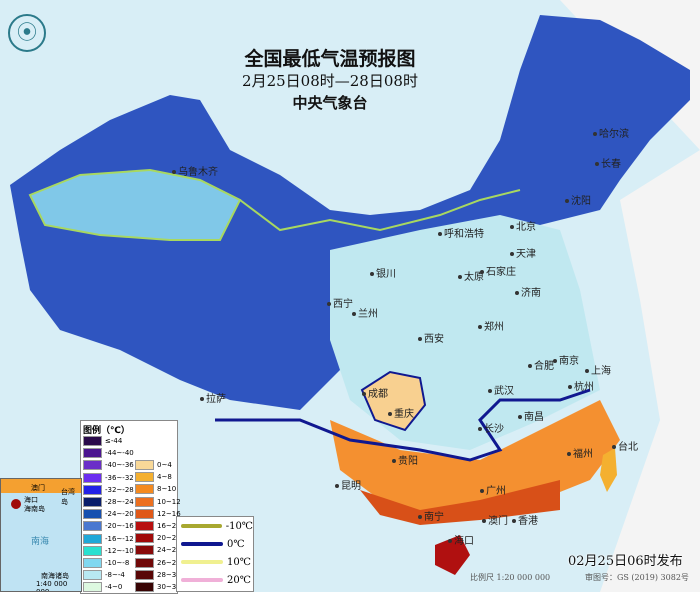 The width and height of the screenshot is (700, 594). Describe the element at coordinates (158, 538) in the screenshot. I see `legend-item: 20~24` at that location.